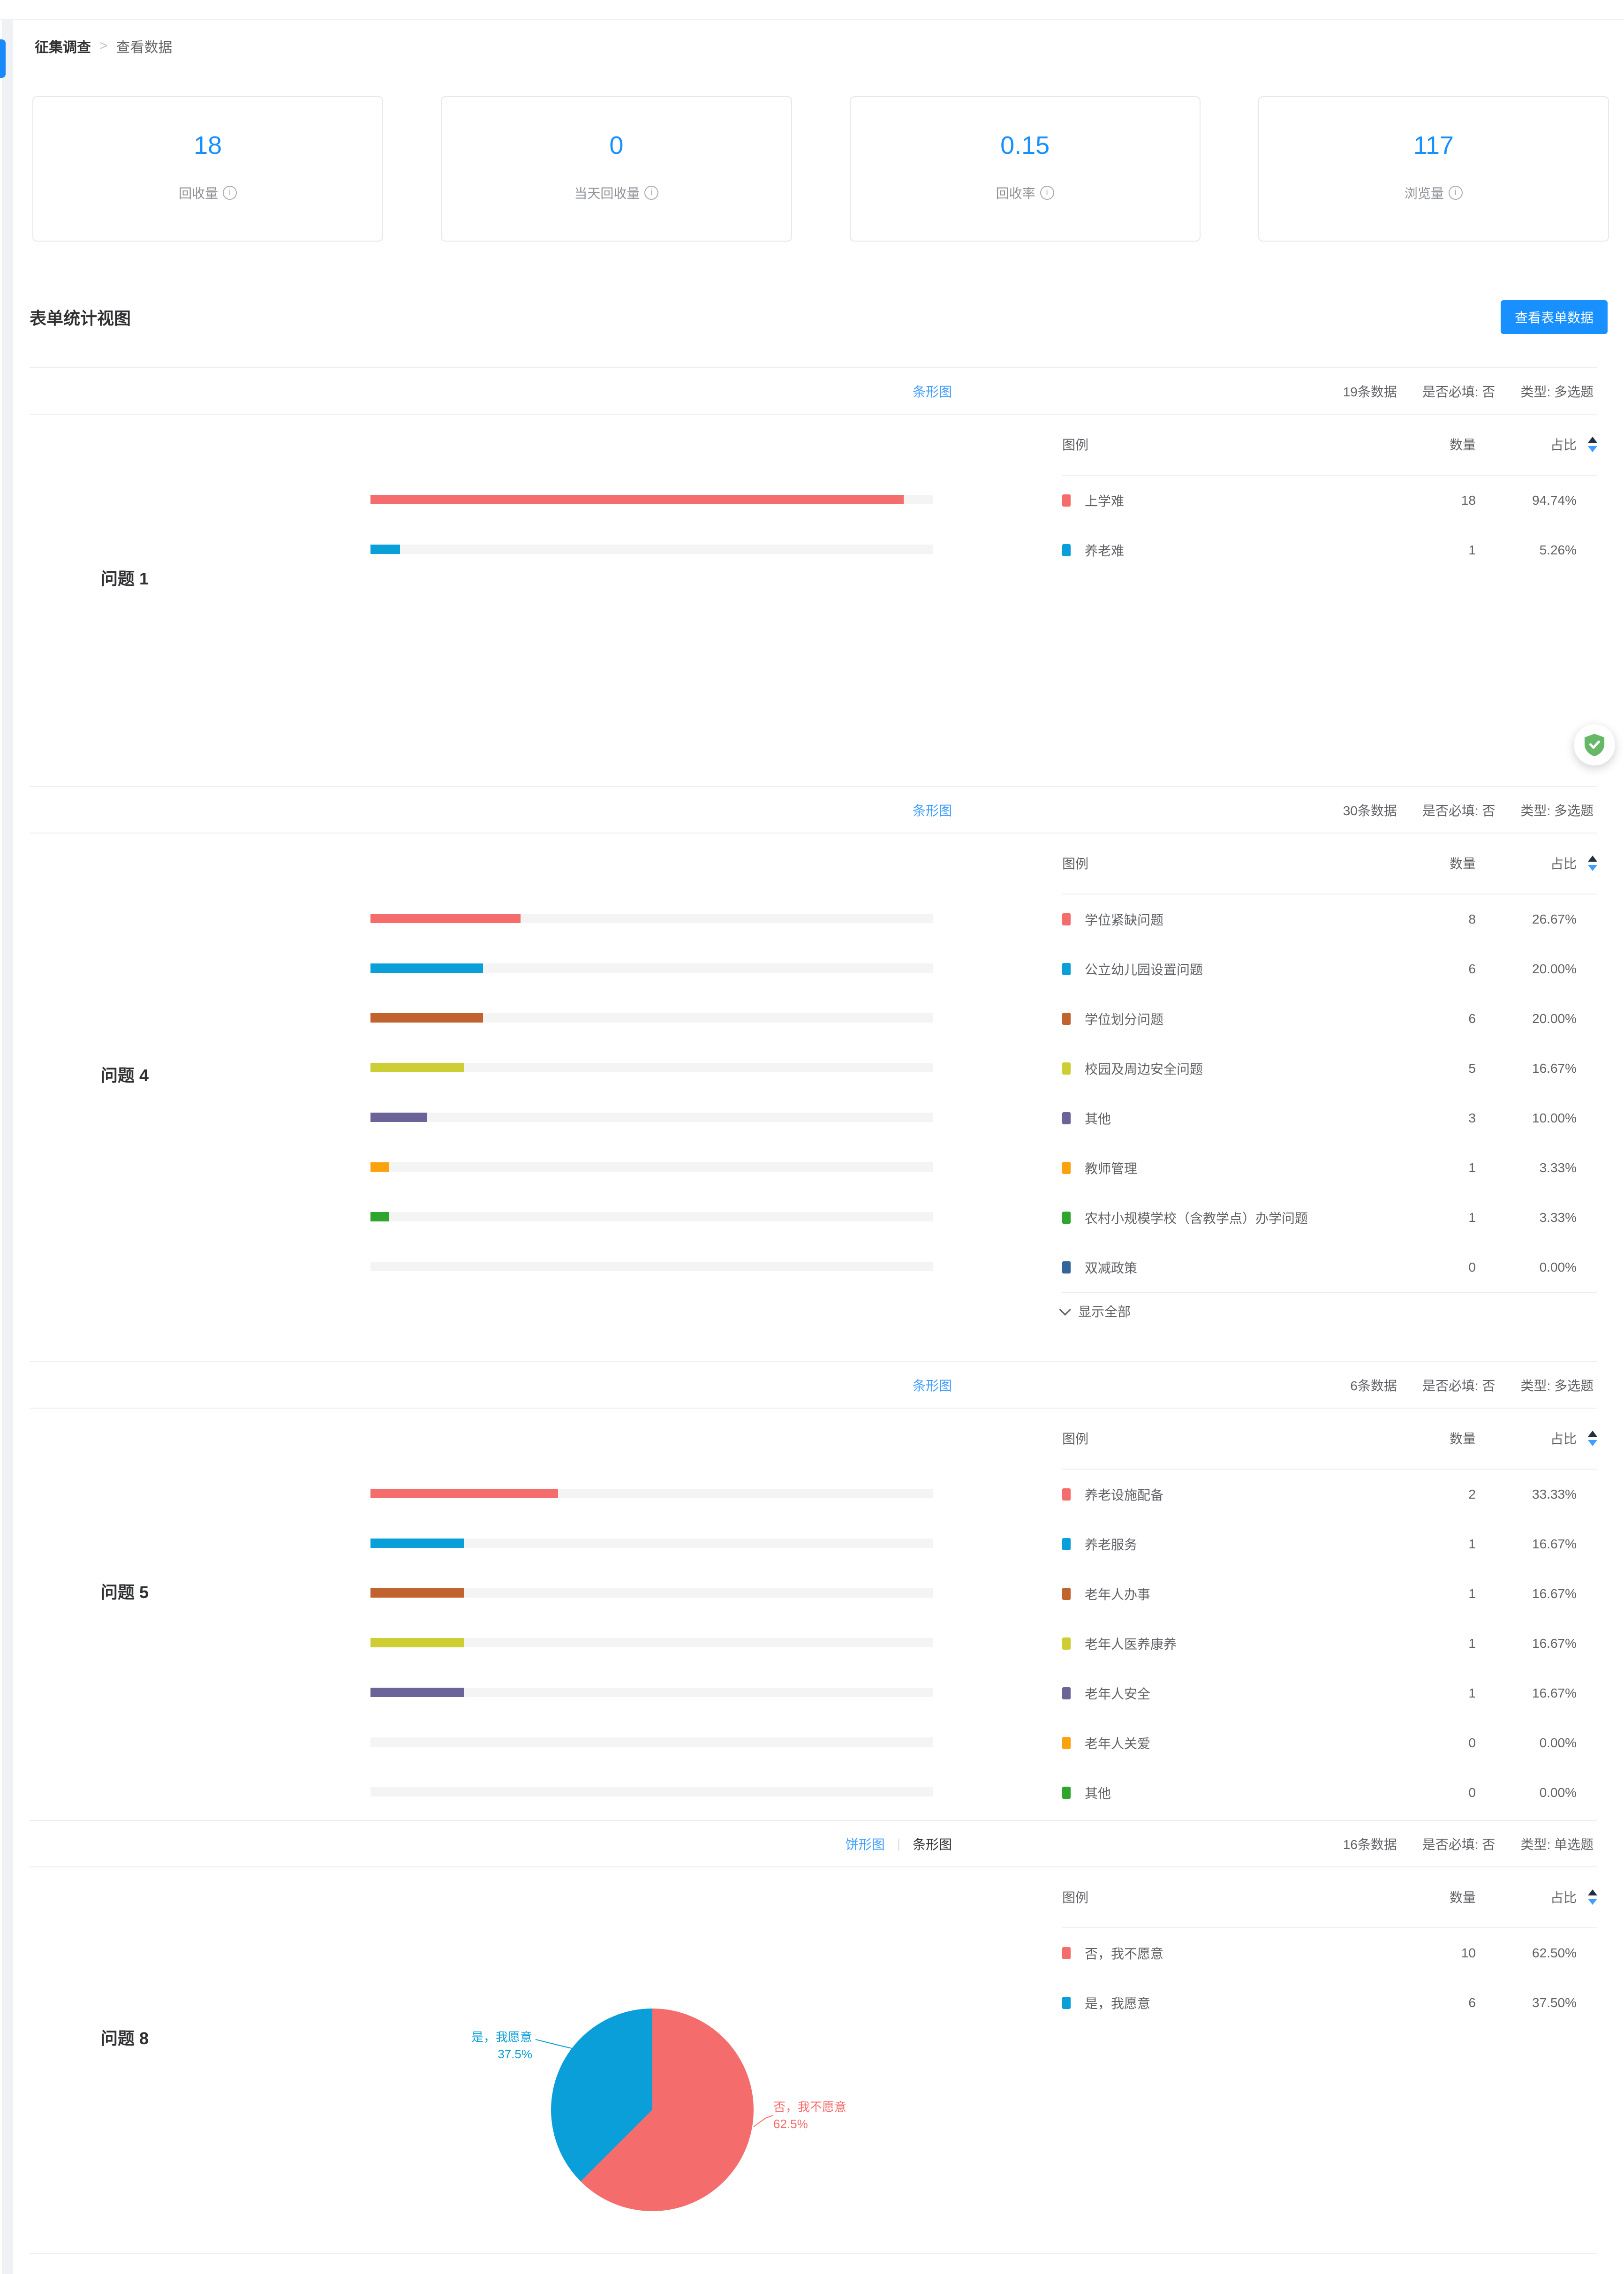 The height and width of the screenshot is (2274, 1624). What do you see at coordinates (1112, 1168) in the screenshot?
I see `row-label: 教师管理` at bounding box center [1112, 1168].